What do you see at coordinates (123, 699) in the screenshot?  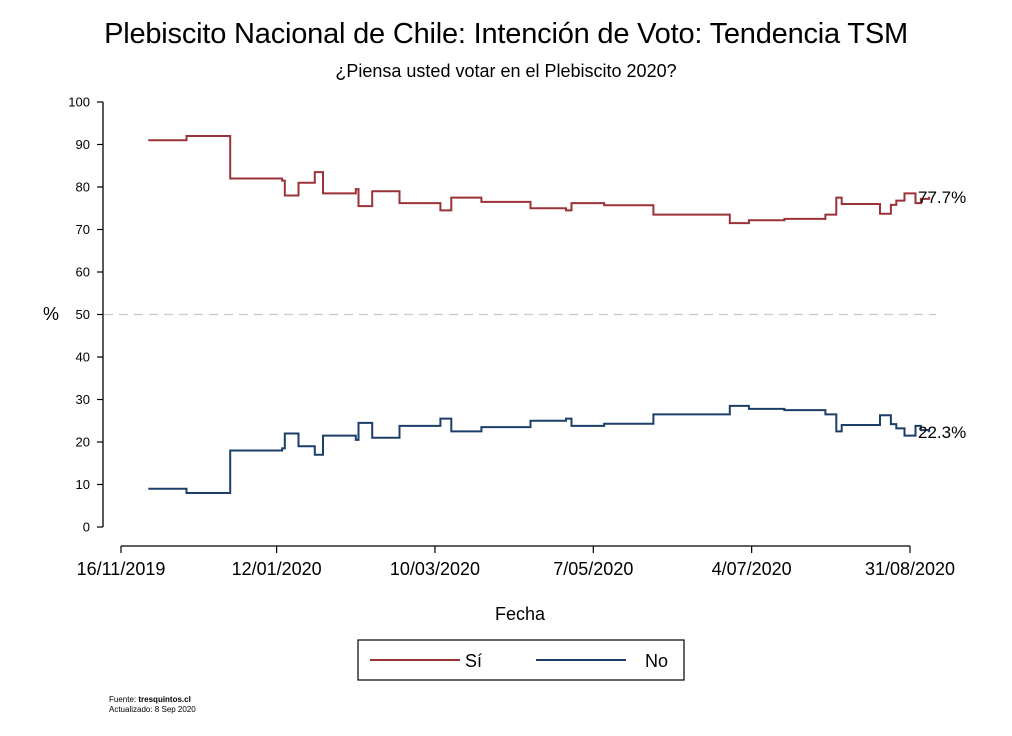 I see `source-label: Fuente:` at bounding box center [123, 699].